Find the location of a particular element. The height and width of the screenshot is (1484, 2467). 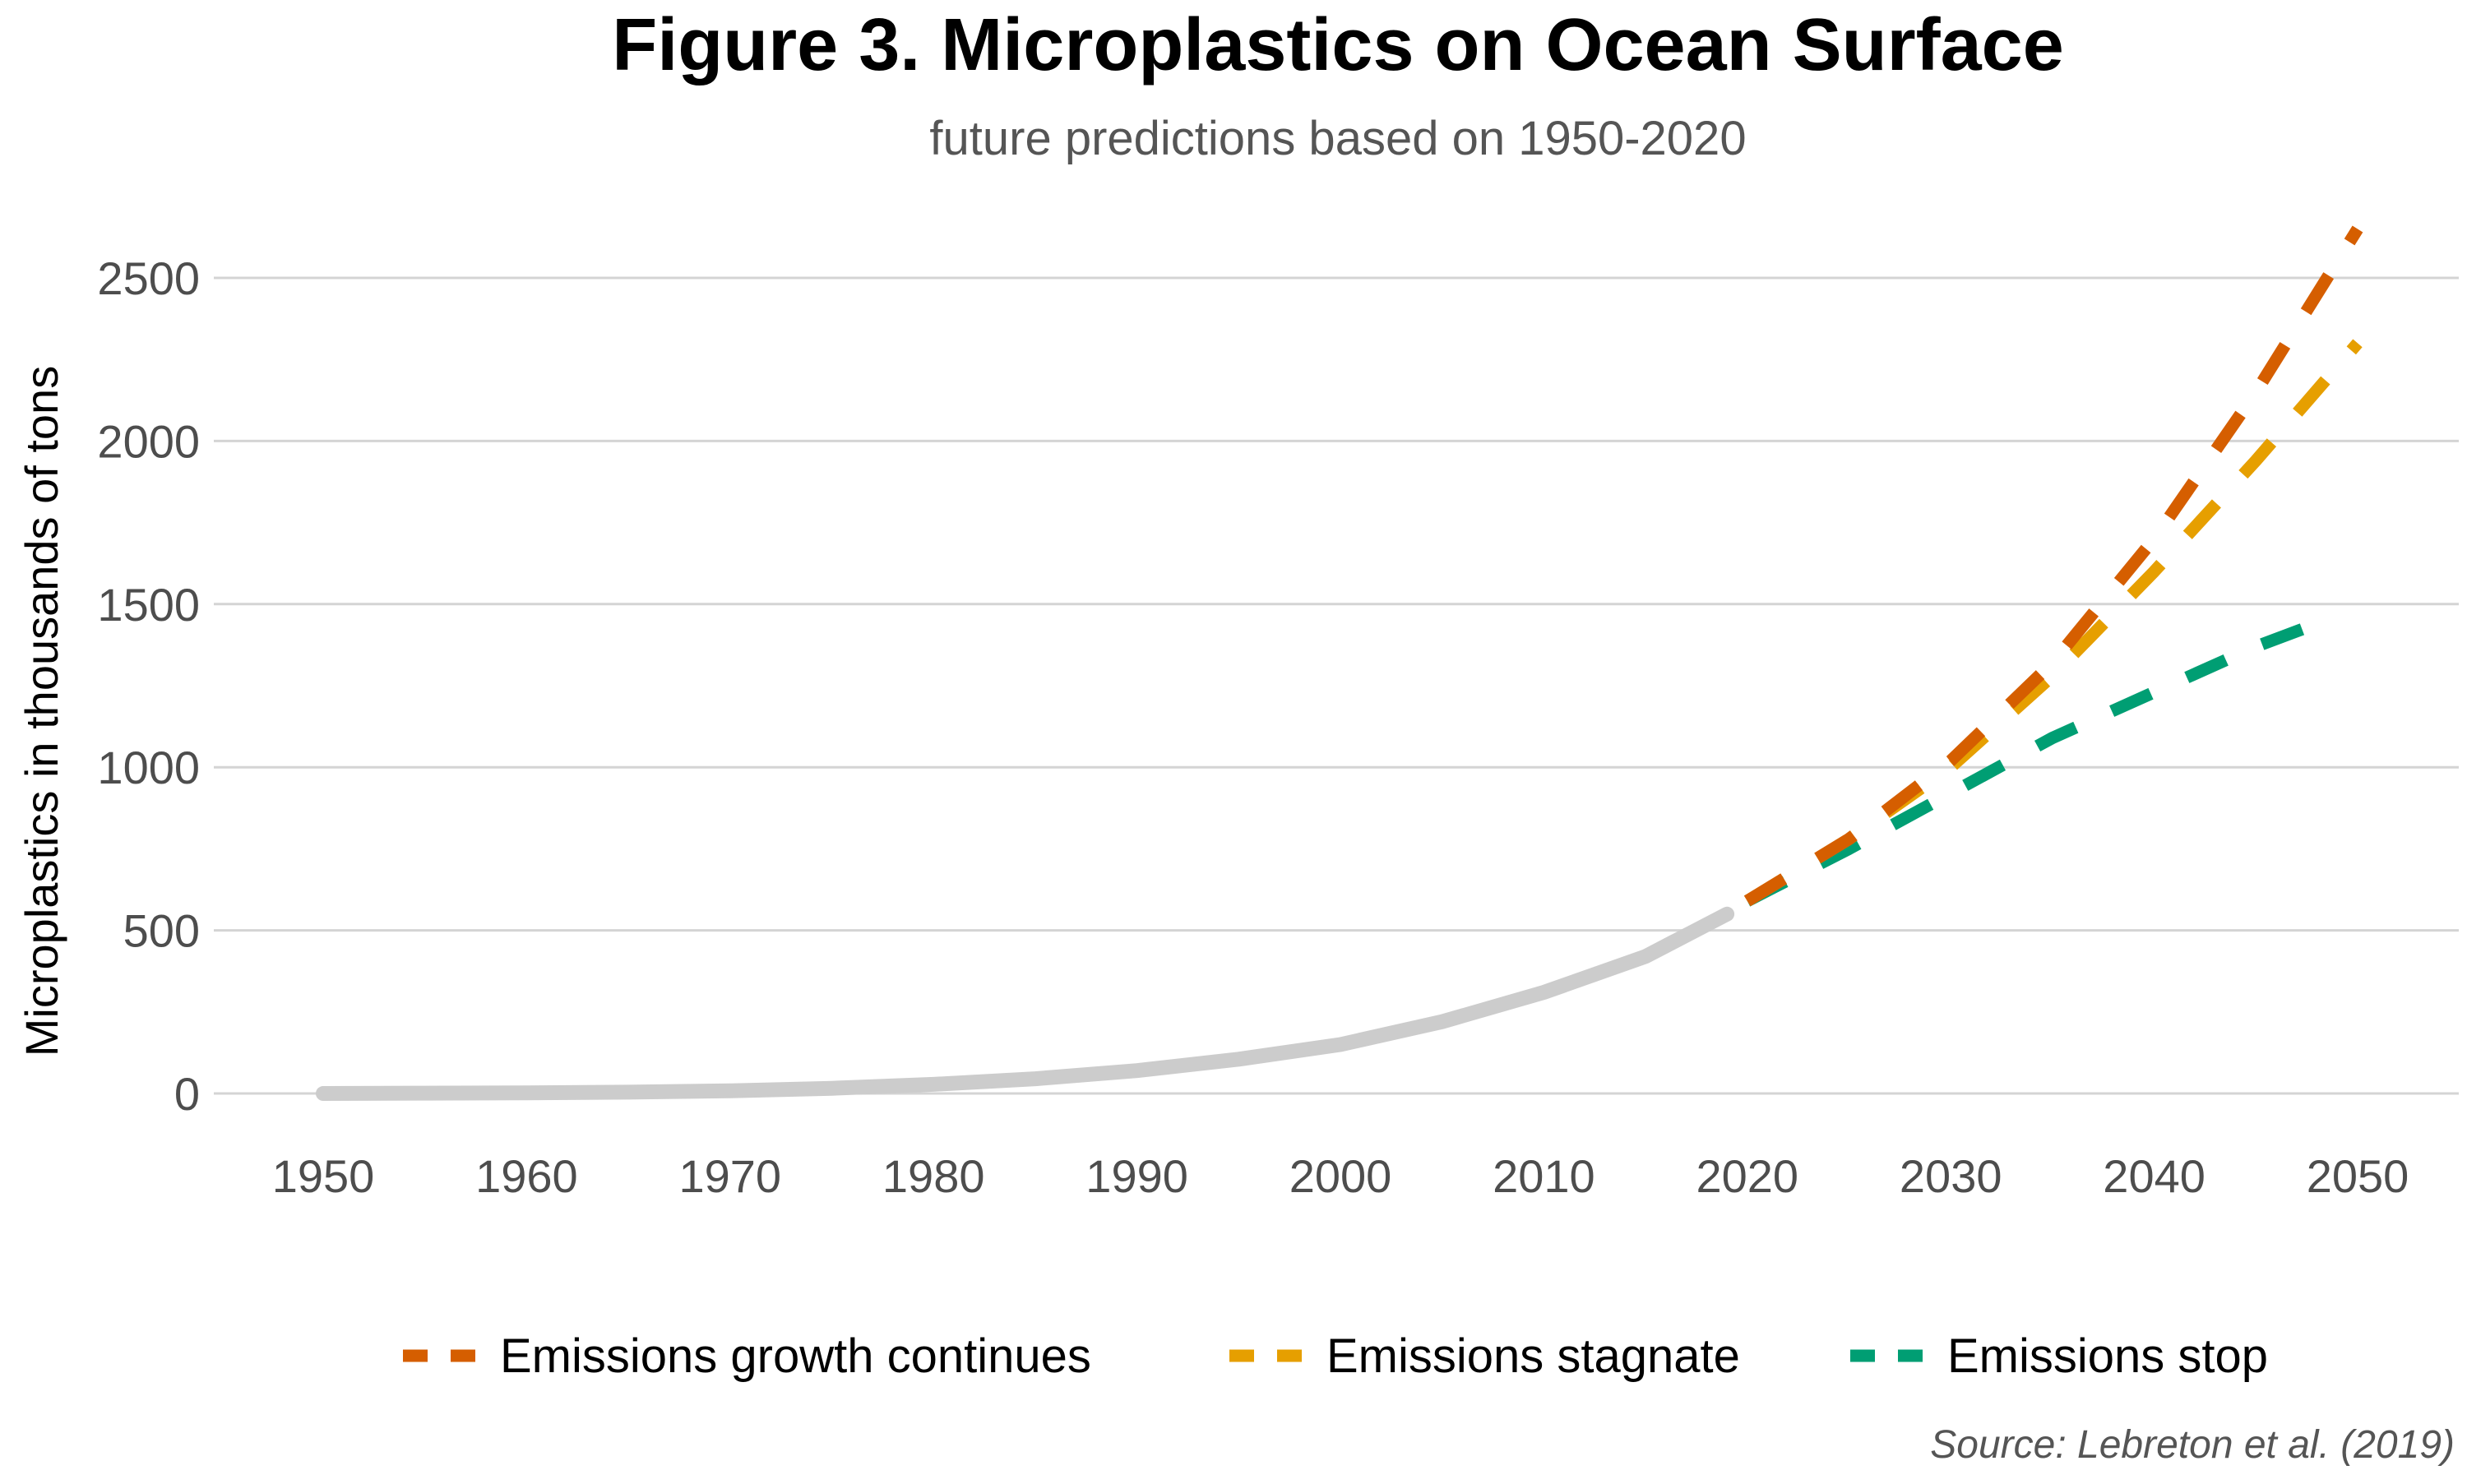

x-tick-label: 1980 is located at coordinates (934, 1176).